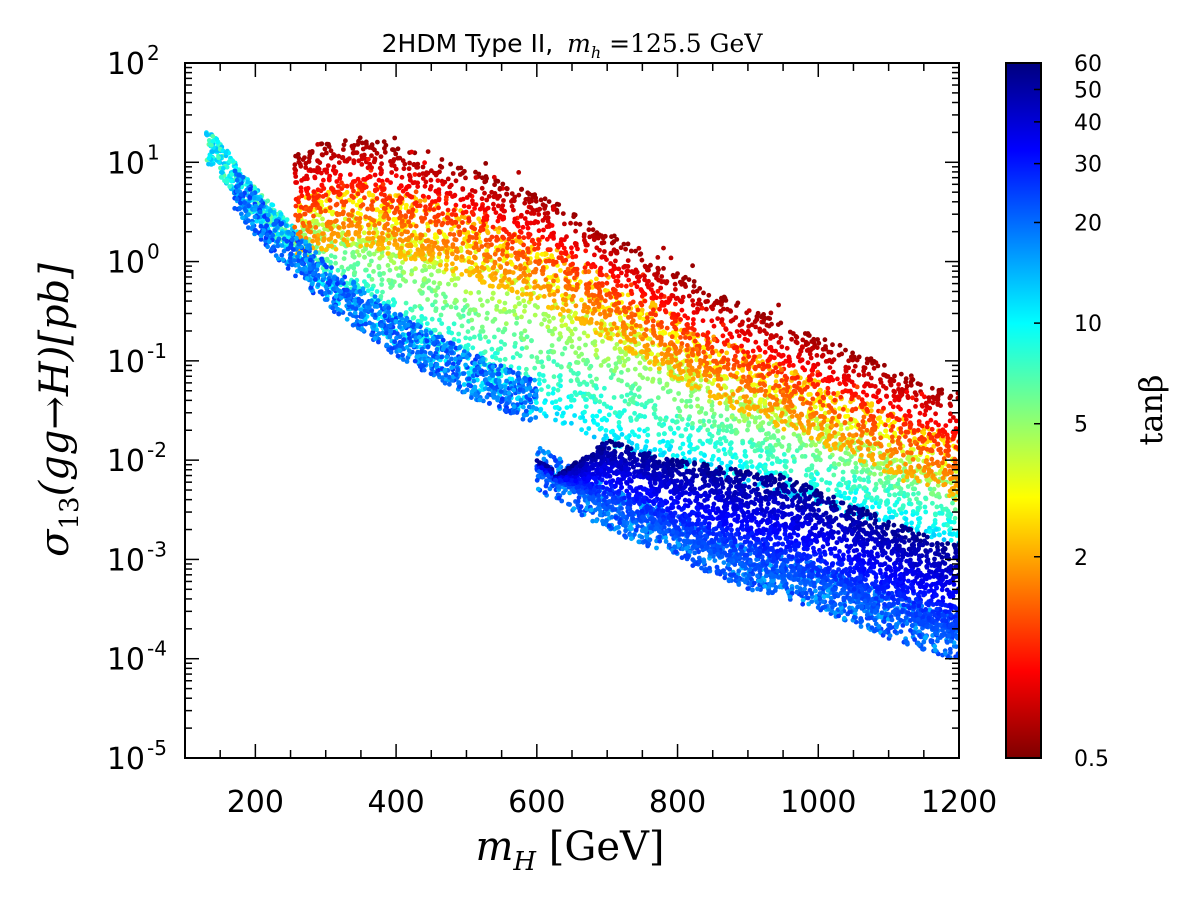  Describe the element at coordinates (468, 43) in the screenshot. I see `chart-title-text: 2HDM Type II,` at that location.